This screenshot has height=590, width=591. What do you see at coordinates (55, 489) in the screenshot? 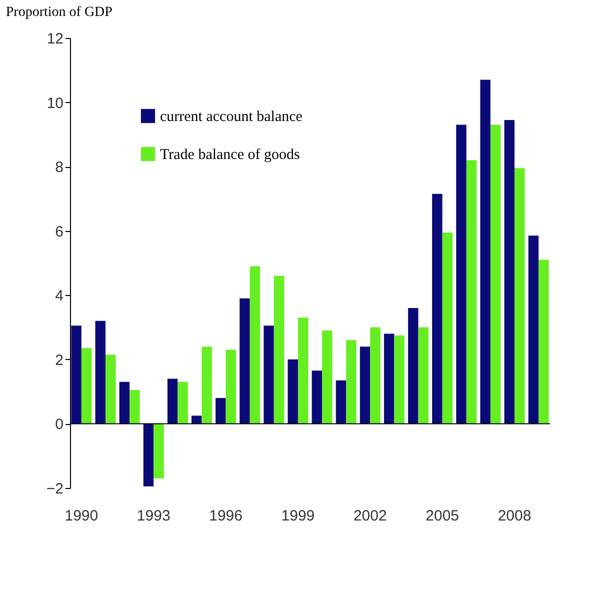
I see `y-tick-label: −2` at bounding box center [55, 489].